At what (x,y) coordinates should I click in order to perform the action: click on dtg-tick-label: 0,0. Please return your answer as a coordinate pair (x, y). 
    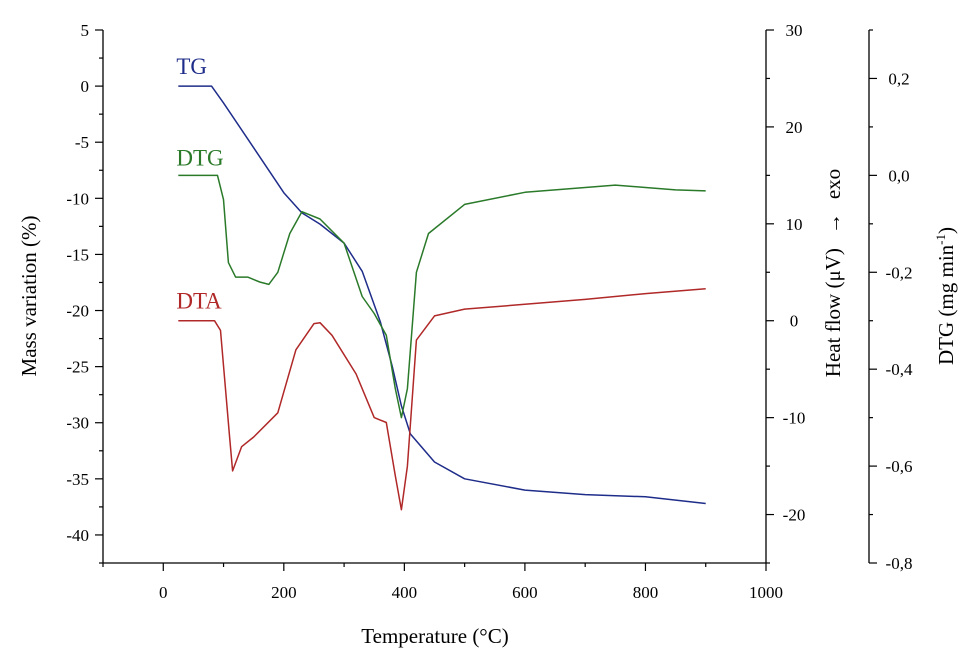
    Looking at the image, I should click on (898, 175).